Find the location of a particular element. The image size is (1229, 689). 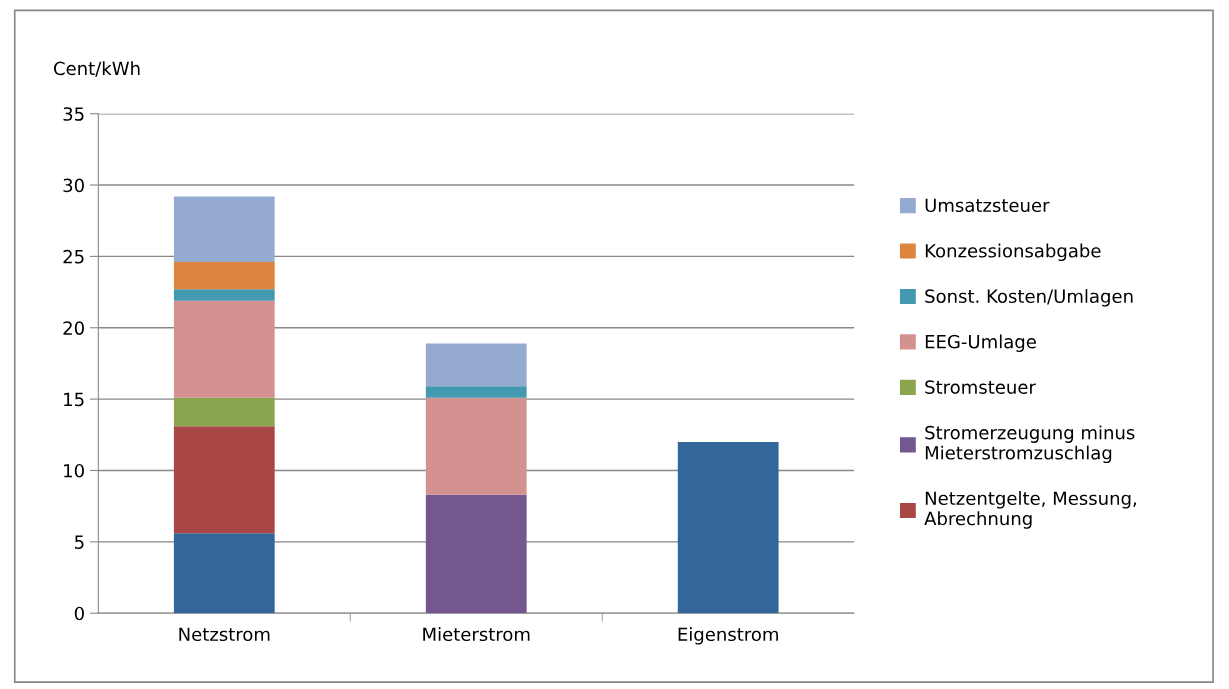

legend-label: Netzentgelte, Messung, Abrechnung is located at coordinates (1030, 510).